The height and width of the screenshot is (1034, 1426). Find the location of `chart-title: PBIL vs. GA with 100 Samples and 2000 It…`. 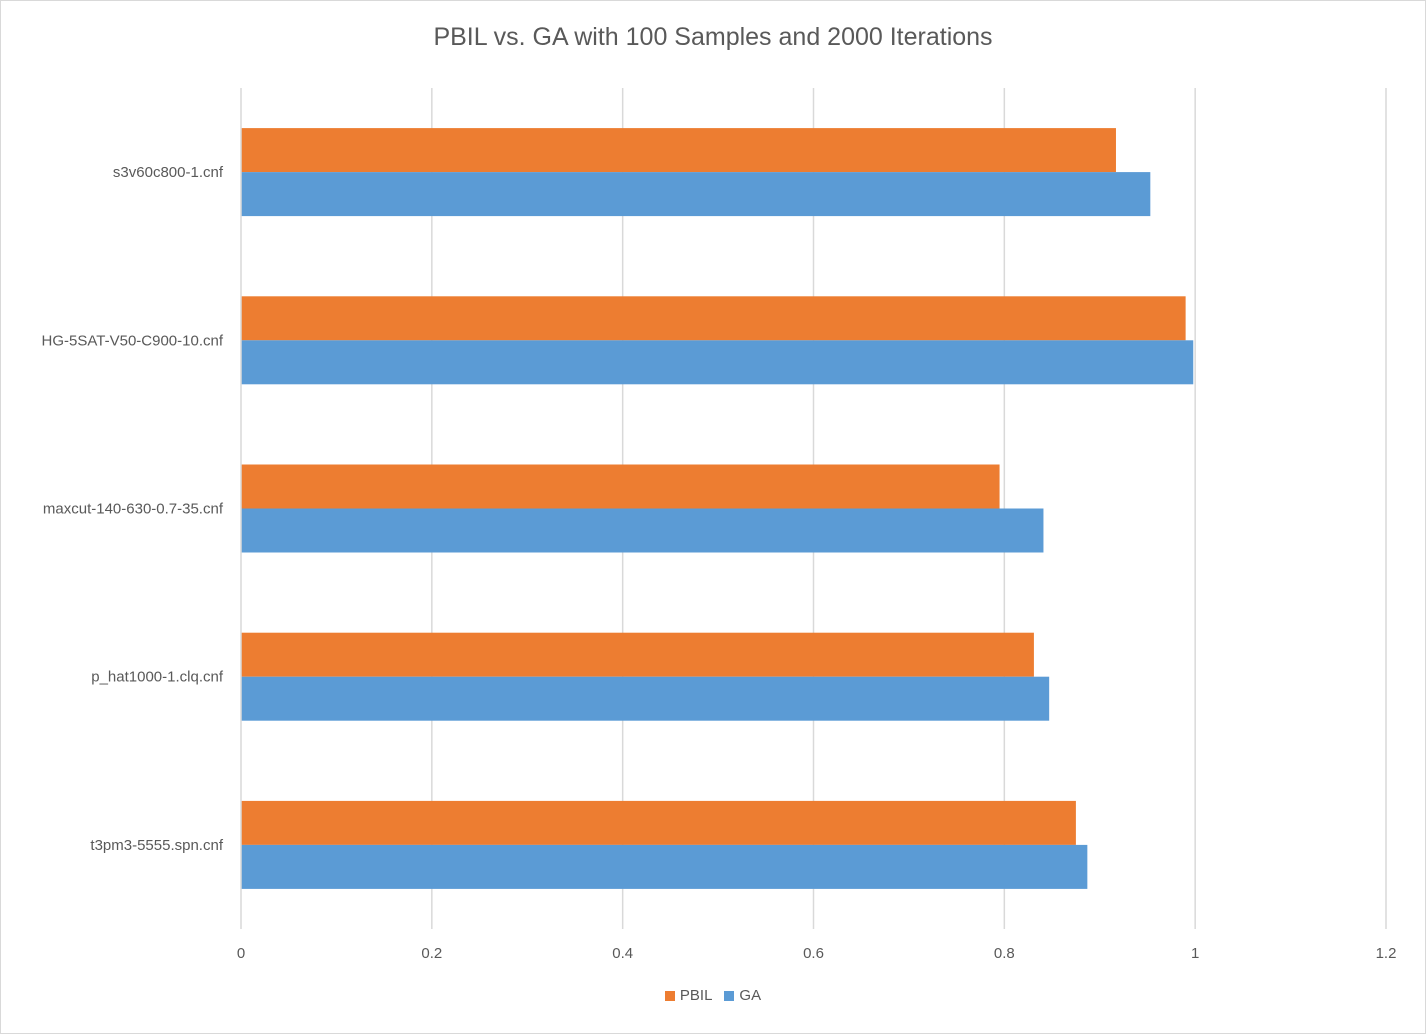

chart-title: PBIL vs. GA with 100 Samples and 2000 It… is located at coordinates (713, 37).